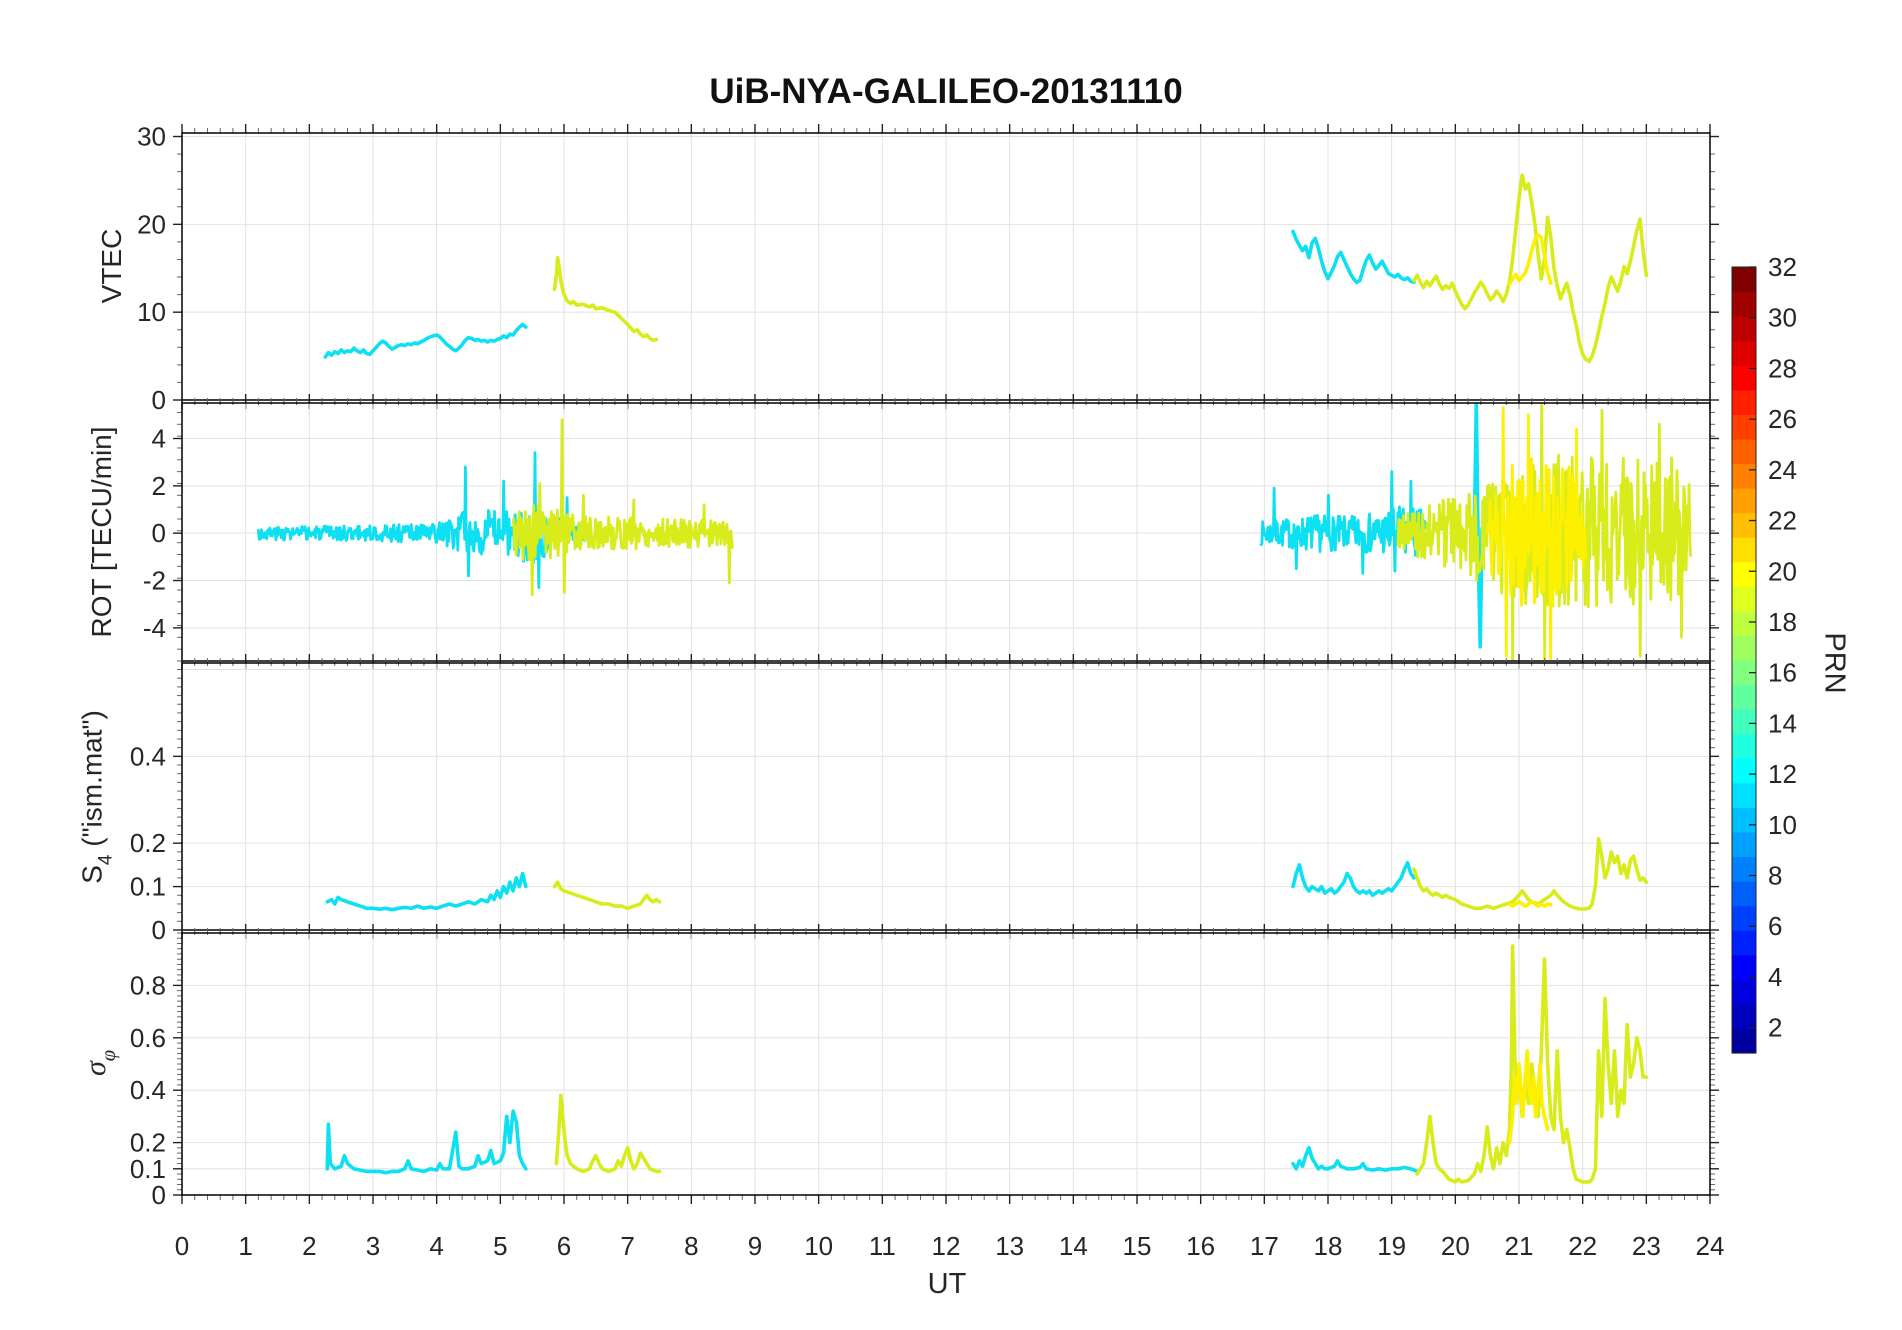  I want to click on x-tick-label: 6, so click(564, 1246).